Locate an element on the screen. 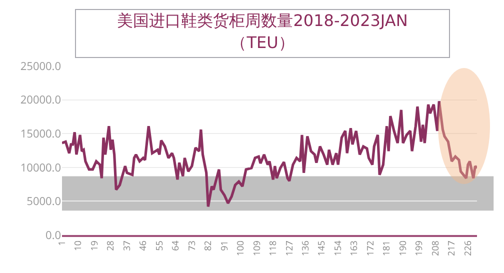 The height and width of the screenshot is (273, 504). x-tick-label: 118 is located at coordinates (273, 248).